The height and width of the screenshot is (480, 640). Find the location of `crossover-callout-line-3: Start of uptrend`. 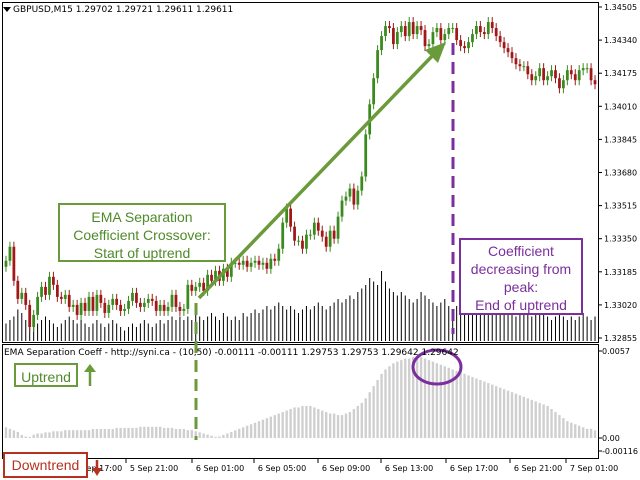

crossover-callout-line-3: Start of uptrend is located at coordinates (142, 253).